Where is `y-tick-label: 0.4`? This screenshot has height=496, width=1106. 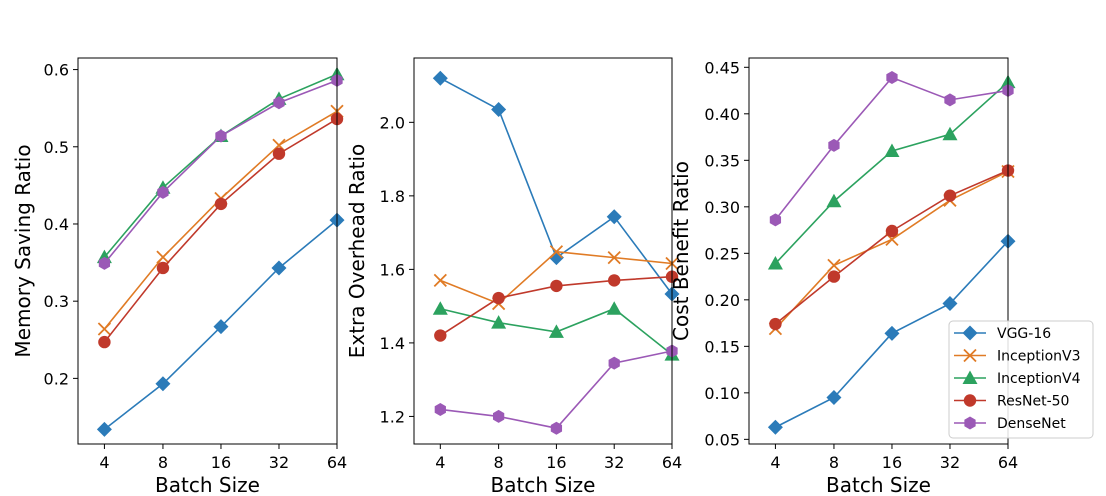 y-tick-label: 0.4 is located at coordinates (56, 224).